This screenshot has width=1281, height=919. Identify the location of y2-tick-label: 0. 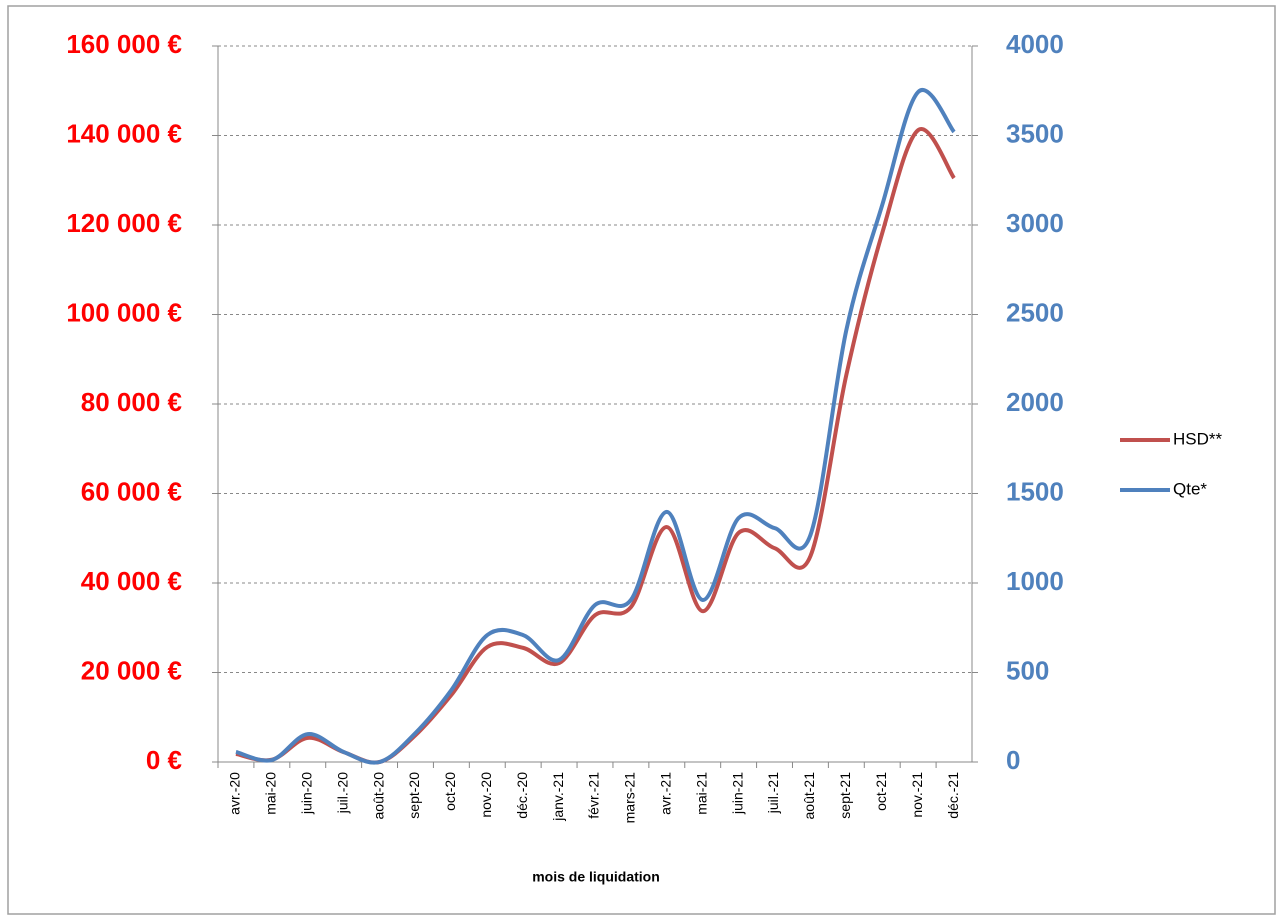
(1013, 760).